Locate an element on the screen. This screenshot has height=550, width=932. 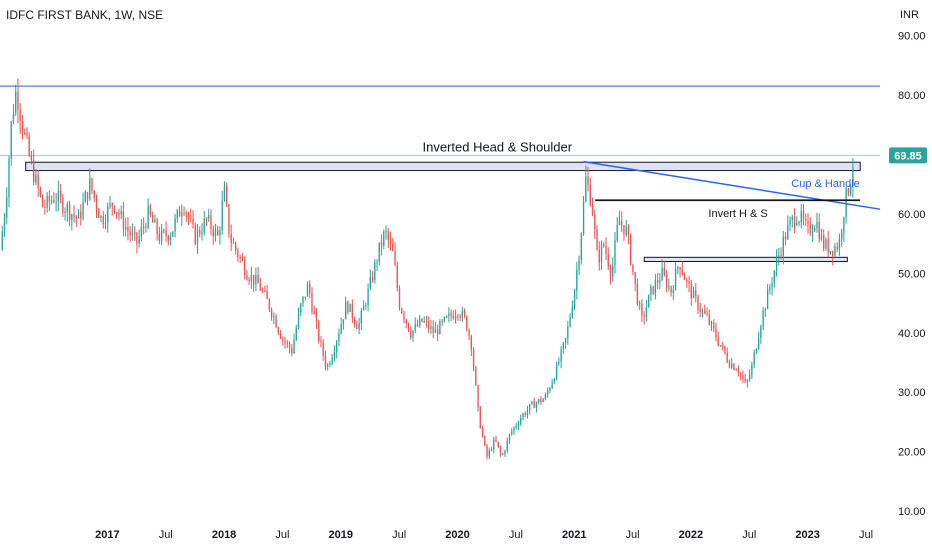
y-tick-label: 90.00 is located at coordinates (912, 37).